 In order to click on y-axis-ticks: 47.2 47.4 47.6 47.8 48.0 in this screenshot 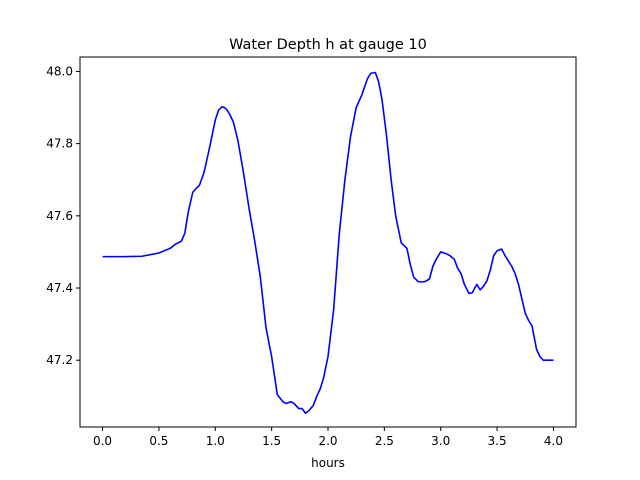, I will do `click(63, 215)`.